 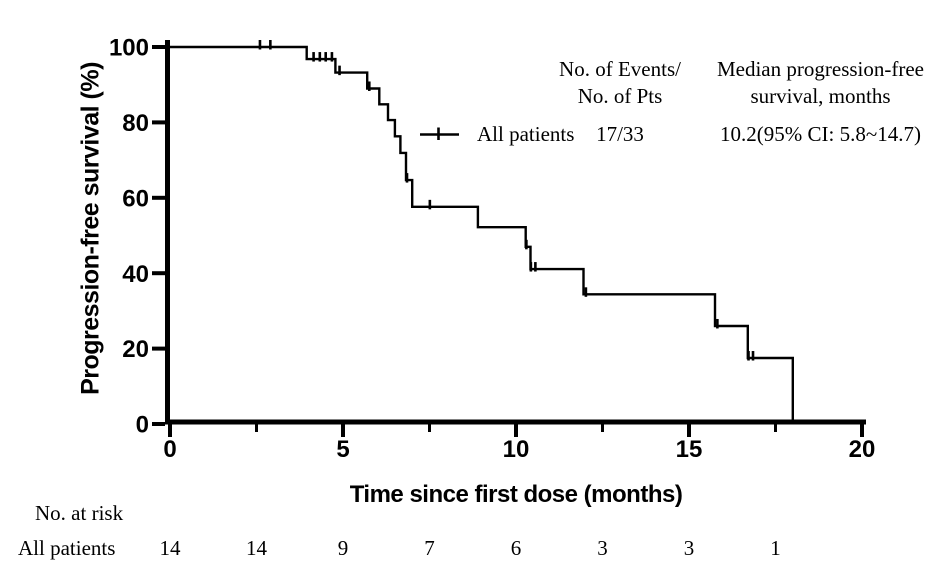 I want to click on x-tick-label: 5, so click(x=342, y=449).